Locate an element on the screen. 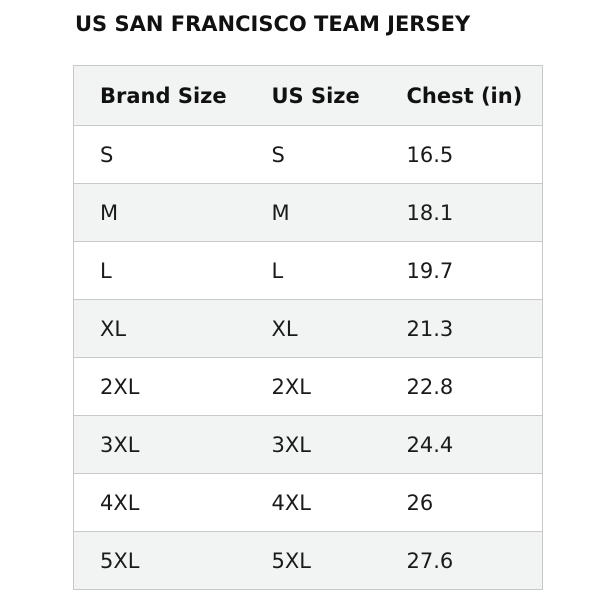  table-row: L L 19.7 is located at coordinates (308, 270).